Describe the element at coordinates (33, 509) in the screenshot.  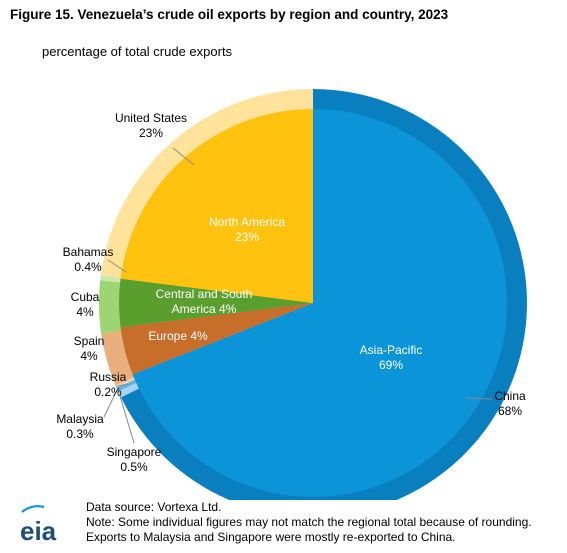
I see `eia-logo-arc` at that location.